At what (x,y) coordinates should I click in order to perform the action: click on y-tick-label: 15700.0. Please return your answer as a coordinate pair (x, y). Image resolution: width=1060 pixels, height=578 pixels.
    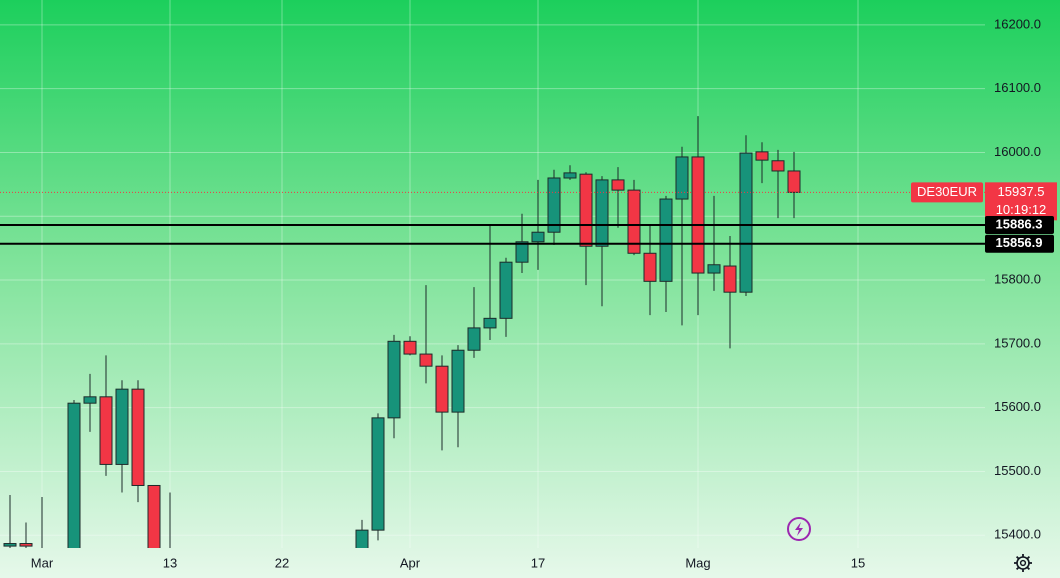
    Looking at the image, I should click on (1017, 342).